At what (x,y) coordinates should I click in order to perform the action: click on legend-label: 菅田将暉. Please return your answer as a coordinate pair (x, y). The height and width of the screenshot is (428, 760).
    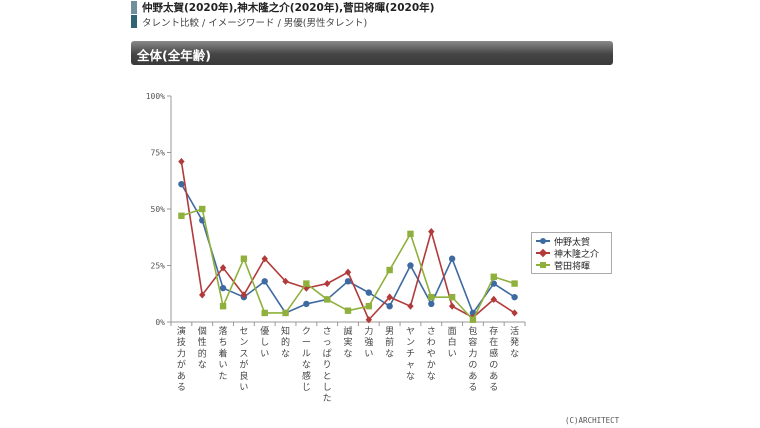
    Looking at the image, I should click on (572, 266).